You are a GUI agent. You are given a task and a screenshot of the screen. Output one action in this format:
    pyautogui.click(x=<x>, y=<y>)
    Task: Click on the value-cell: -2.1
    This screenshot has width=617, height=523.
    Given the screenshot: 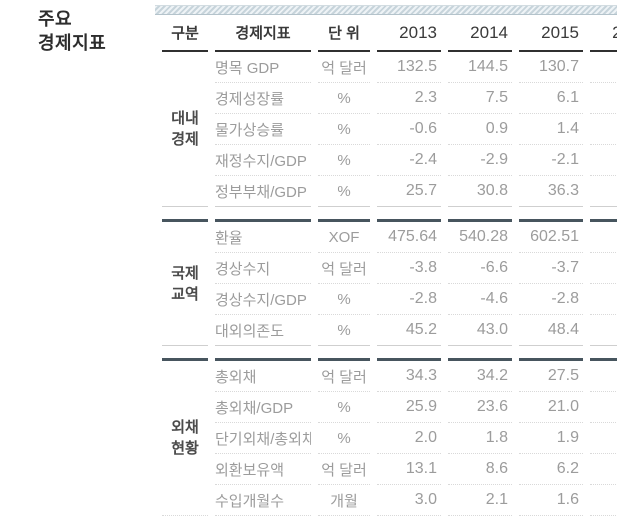 What is the action you would take?
    pyautogui.click(x=551, y=160)
    